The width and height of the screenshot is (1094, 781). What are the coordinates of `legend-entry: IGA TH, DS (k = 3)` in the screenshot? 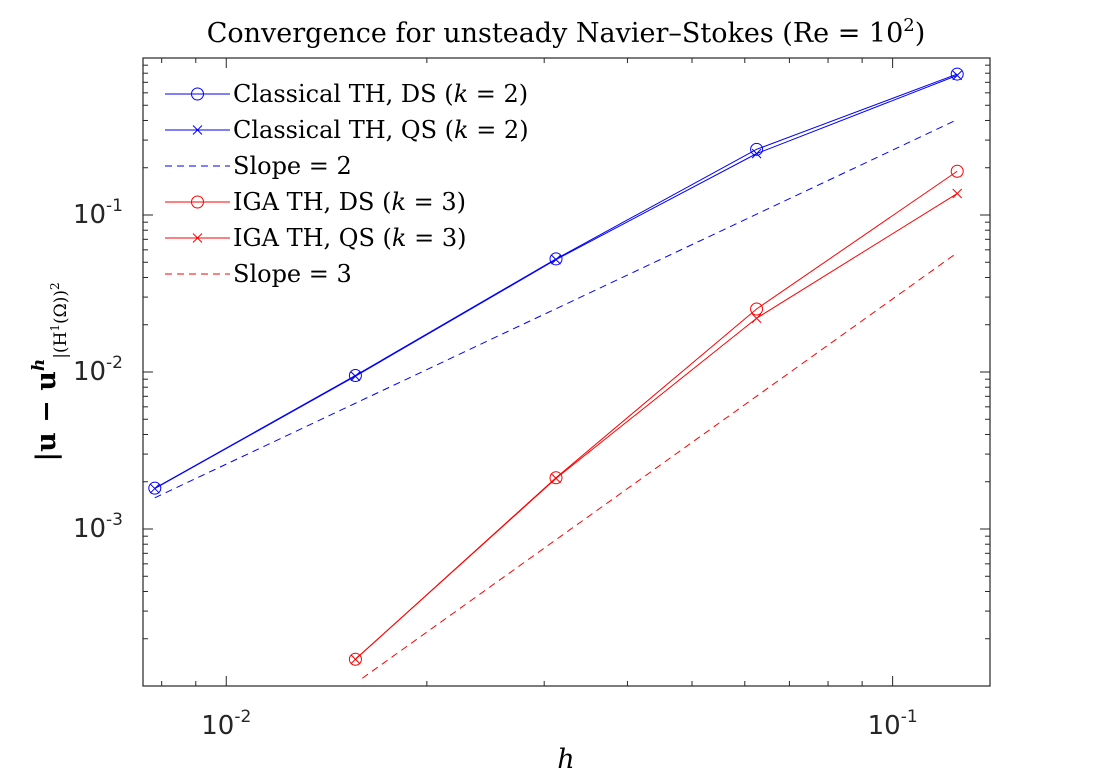 It's located at (315, 202).